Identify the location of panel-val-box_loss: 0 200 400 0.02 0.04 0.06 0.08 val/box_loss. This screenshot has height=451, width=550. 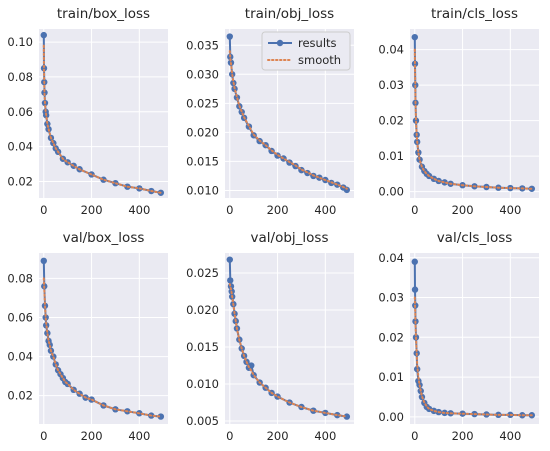
(87, 336).